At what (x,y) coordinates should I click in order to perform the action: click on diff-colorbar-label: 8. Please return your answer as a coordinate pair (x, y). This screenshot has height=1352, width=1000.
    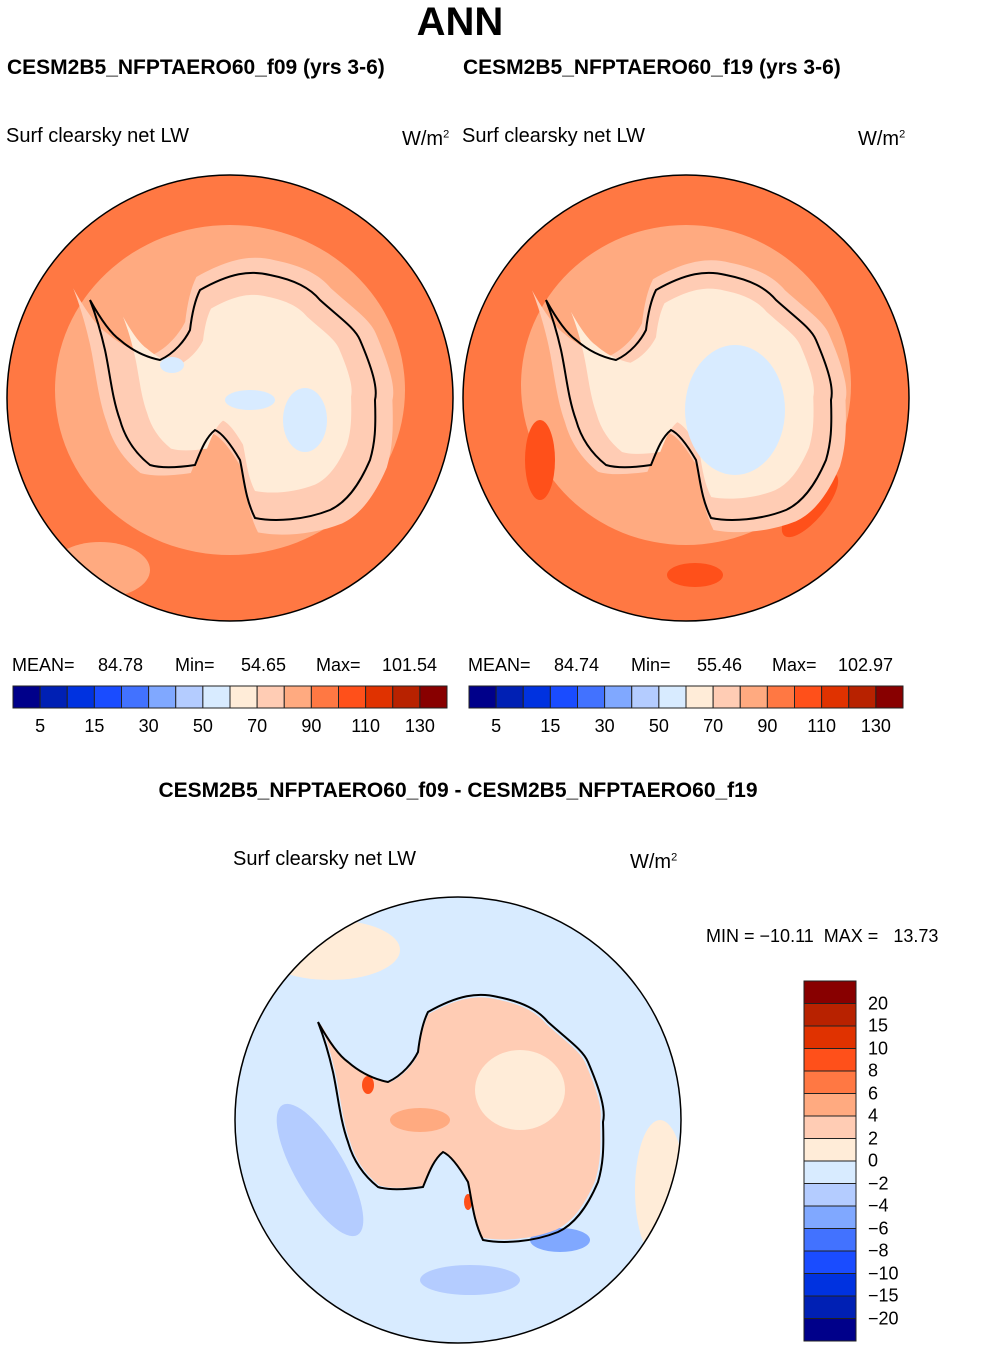
    Looking at the image, I should click on (873, 1070).